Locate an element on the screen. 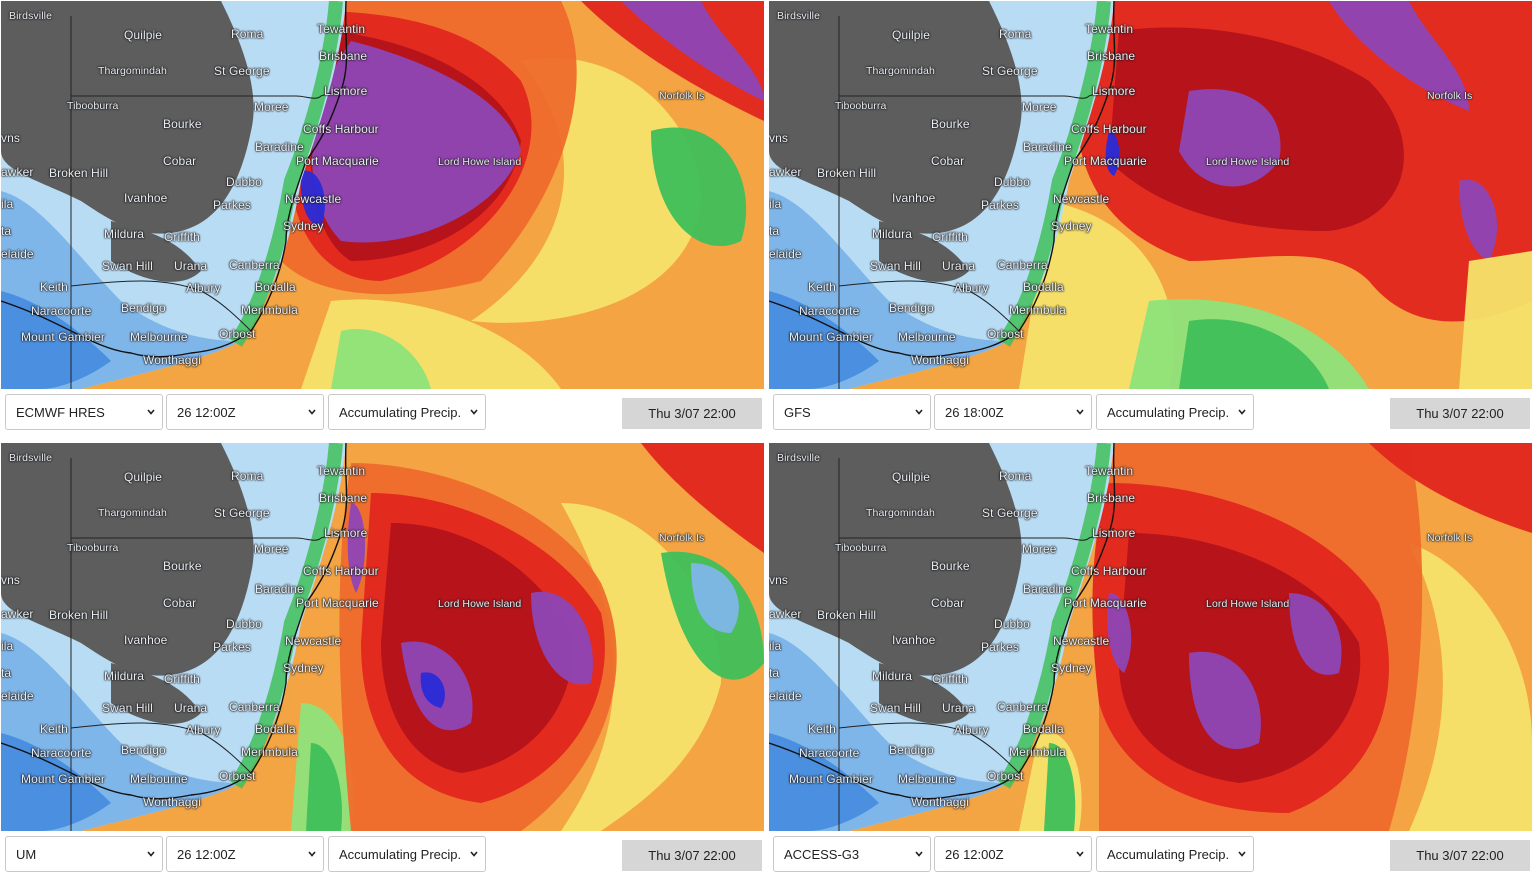  place-label: Bourke is located at coordinates (182, 566).